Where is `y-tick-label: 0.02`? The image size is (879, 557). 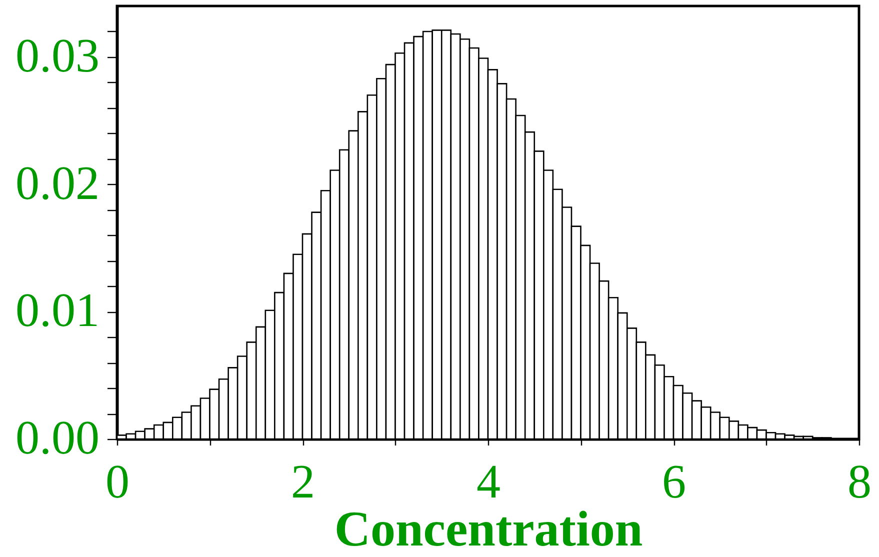 y-tick-label: 0.02 is located at coordinates (58, 183).